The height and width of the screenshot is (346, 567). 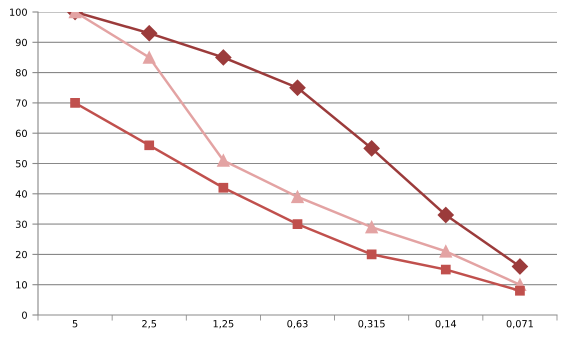 I want to click on x-tick-label: 0,071, so click(x=519, y=324).